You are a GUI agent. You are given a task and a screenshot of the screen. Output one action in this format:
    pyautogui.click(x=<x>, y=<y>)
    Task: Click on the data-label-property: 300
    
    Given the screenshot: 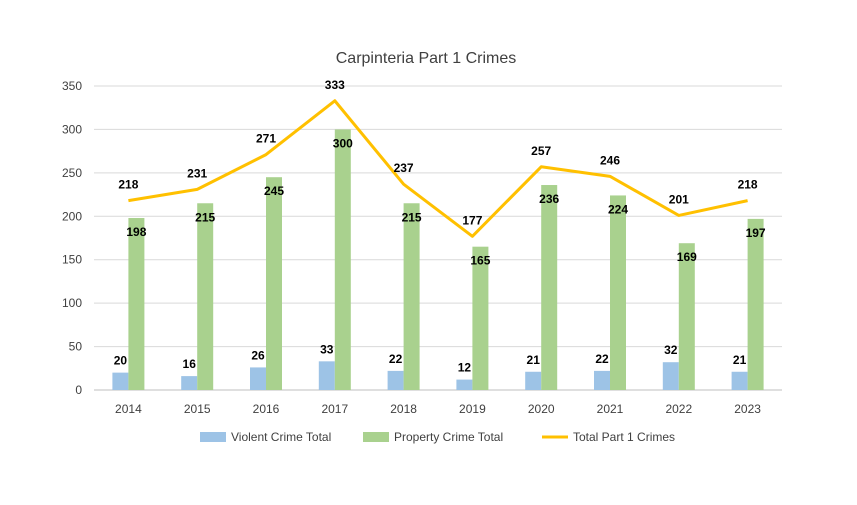 What is the action you would take?
    pyautogui.click(x=343, y=143)
    